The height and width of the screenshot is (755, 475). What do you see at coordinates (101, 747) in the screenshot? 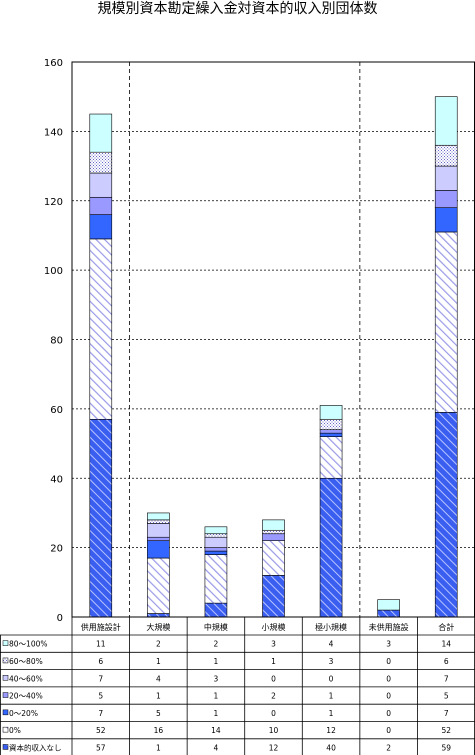
I see `table-cell-value: 57` at bounding box center [101, 747].